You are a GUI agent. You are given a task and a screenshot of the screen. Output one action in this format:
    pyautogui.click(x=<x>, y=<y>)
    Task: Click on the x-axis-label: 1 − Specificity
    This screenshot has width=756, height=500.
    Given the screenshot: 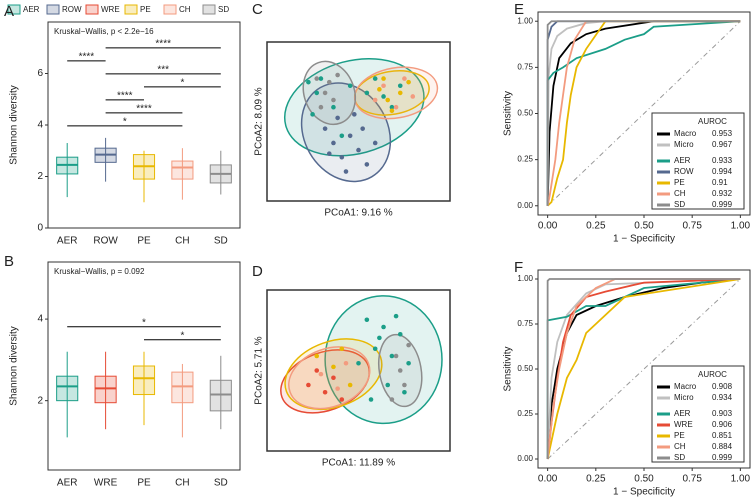 What is the action you would take?
    pyautogui.click(x=644, y=239)
    